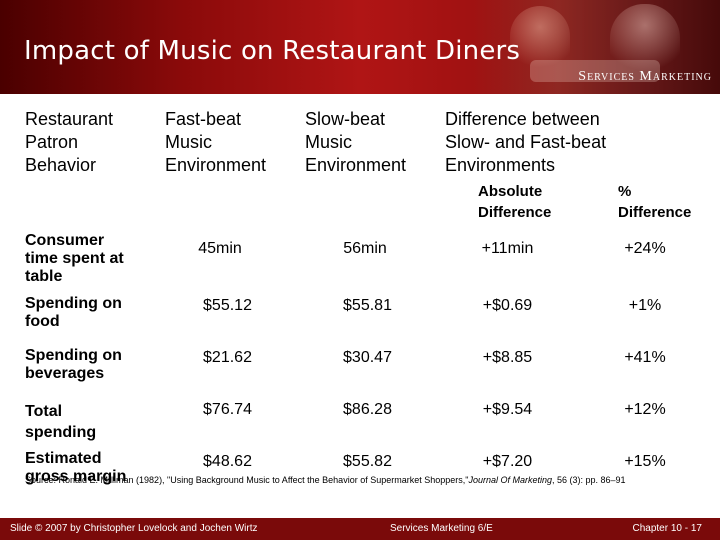 Image resolution: width=720 pixels, height=540 pixels. What do you see at coordinates (507, 409) in the screenshot?
I see `cell-absolute: +$9.54` at bounding box center [507, 409].